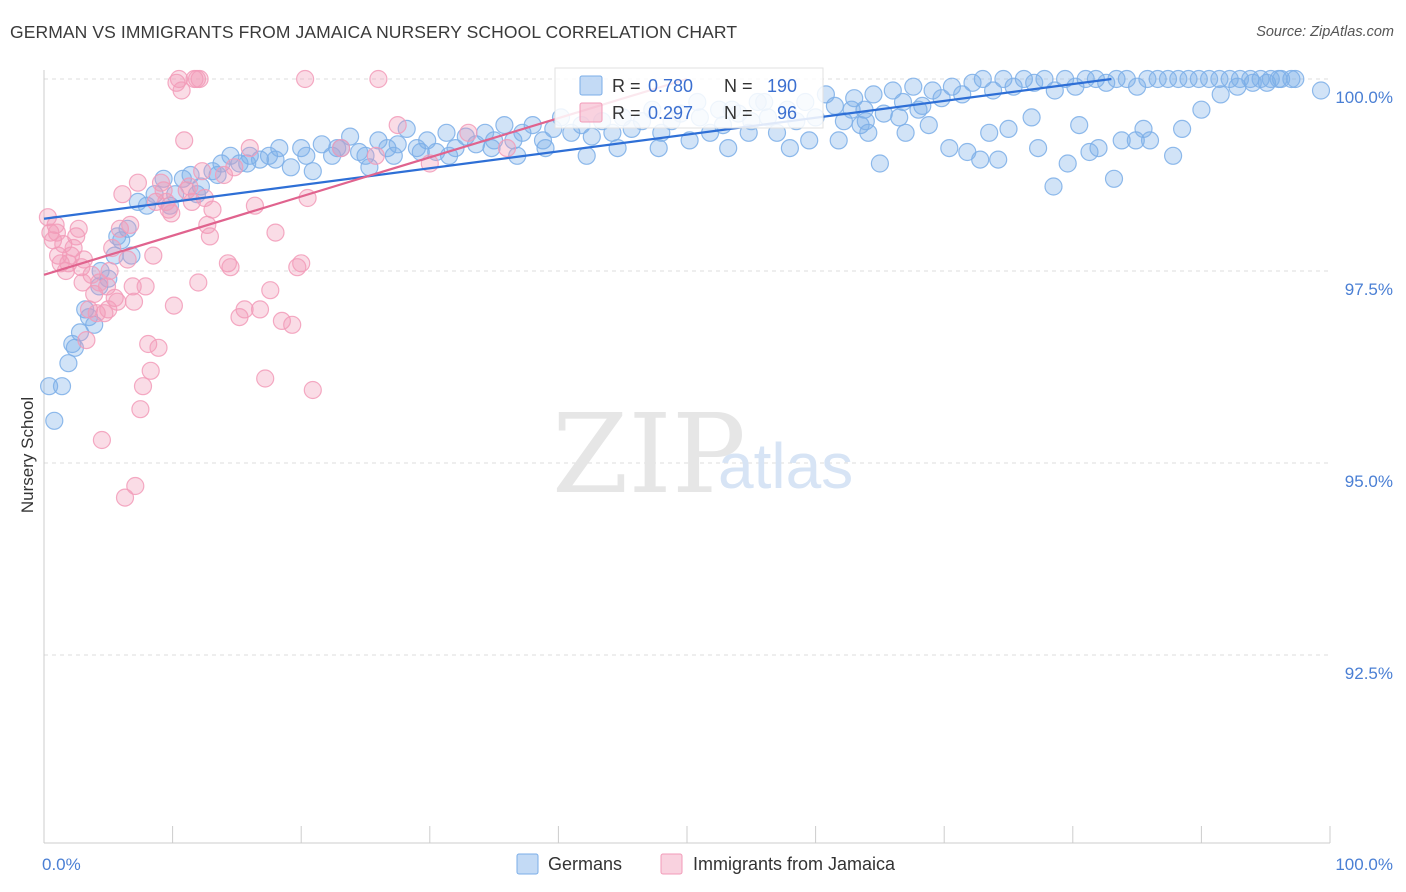 Image resolution: width=1406 pixels, height=892 pixels. What do you see at coordinates (785, 466) in the screenshot?
I see `watermark-atlas: atlas` at bounding box center [785, 466].